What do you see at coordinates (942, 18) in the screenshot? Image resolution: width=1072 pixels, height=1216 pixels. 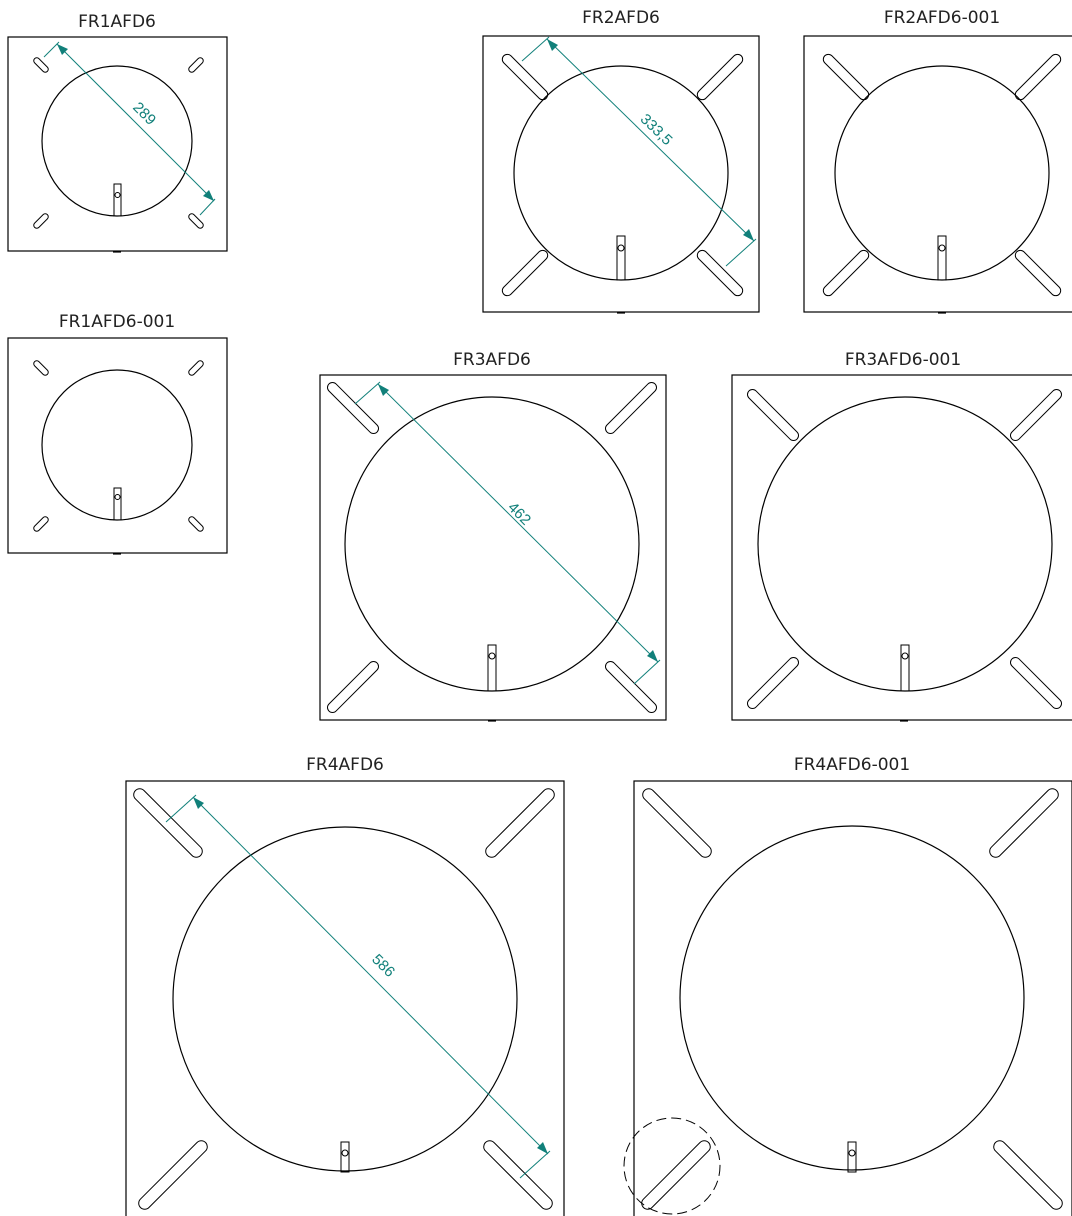 I see `panel-title-fr2afd6-001: FR2AFD6-001` at bounding box center [942, 18].